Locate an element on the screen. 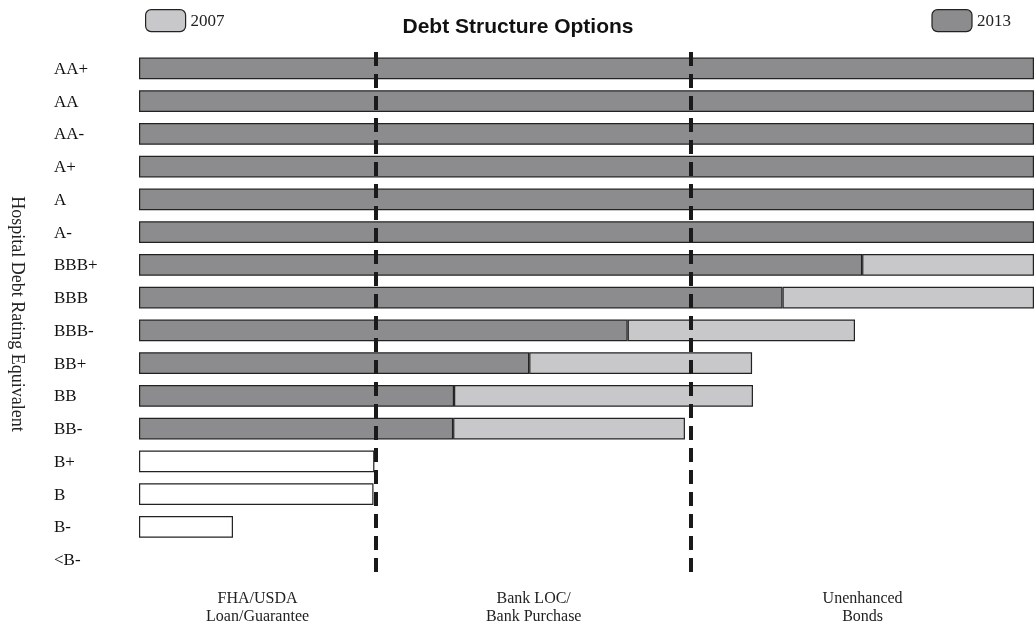 The height and width of the screenshot is (634, 1036). y-tick-label: BB- is located at coordinates (68, 429).